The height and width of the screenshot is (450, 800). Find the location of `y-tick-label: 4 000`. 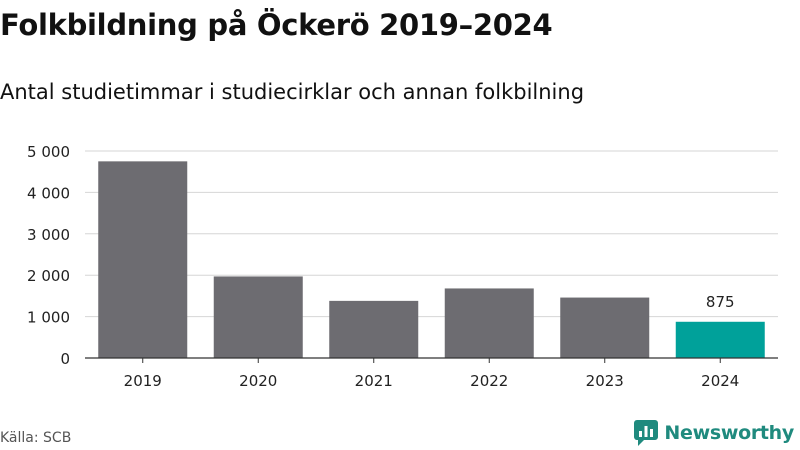

y-tick-label: 4 000 is located at coordinates (48, 193).